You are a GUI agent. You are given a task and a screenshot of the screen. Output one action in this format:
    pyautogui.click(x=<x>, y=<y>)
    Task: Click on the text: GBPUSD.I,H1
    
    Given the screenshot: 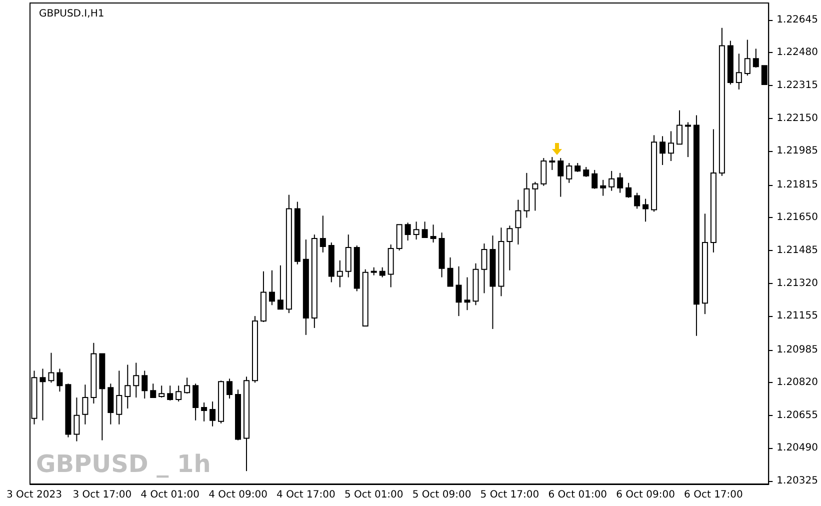 What is the action you would take?
    pyautogui.click(x=71, y=14)
    